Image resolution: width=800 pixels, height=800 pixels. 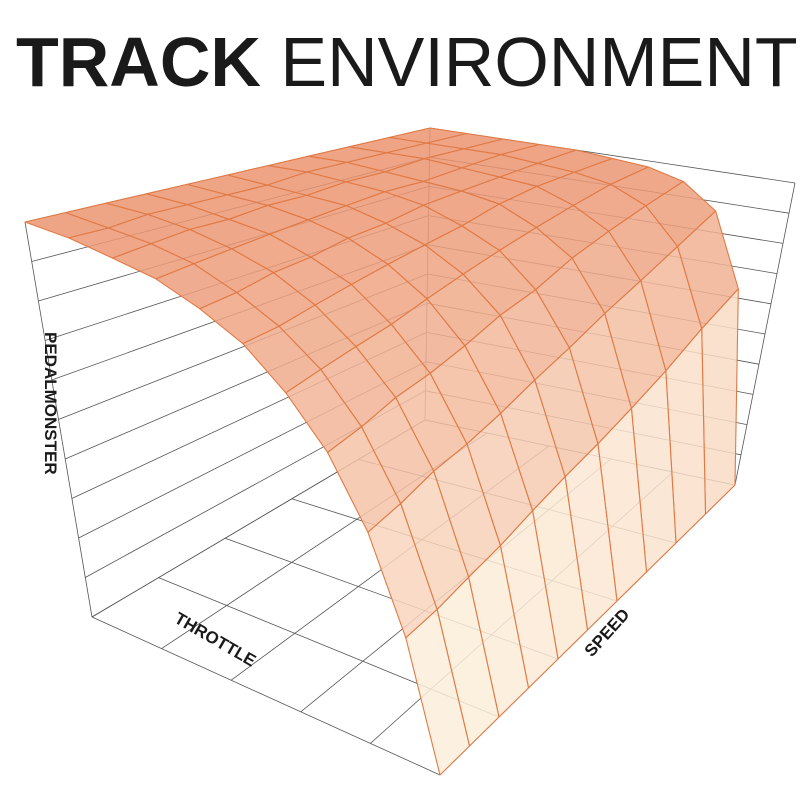 What do you see at coordinates (765, 334) in the screenshot?
I see `right-vertical-edge` at bounding box center [765, 334].